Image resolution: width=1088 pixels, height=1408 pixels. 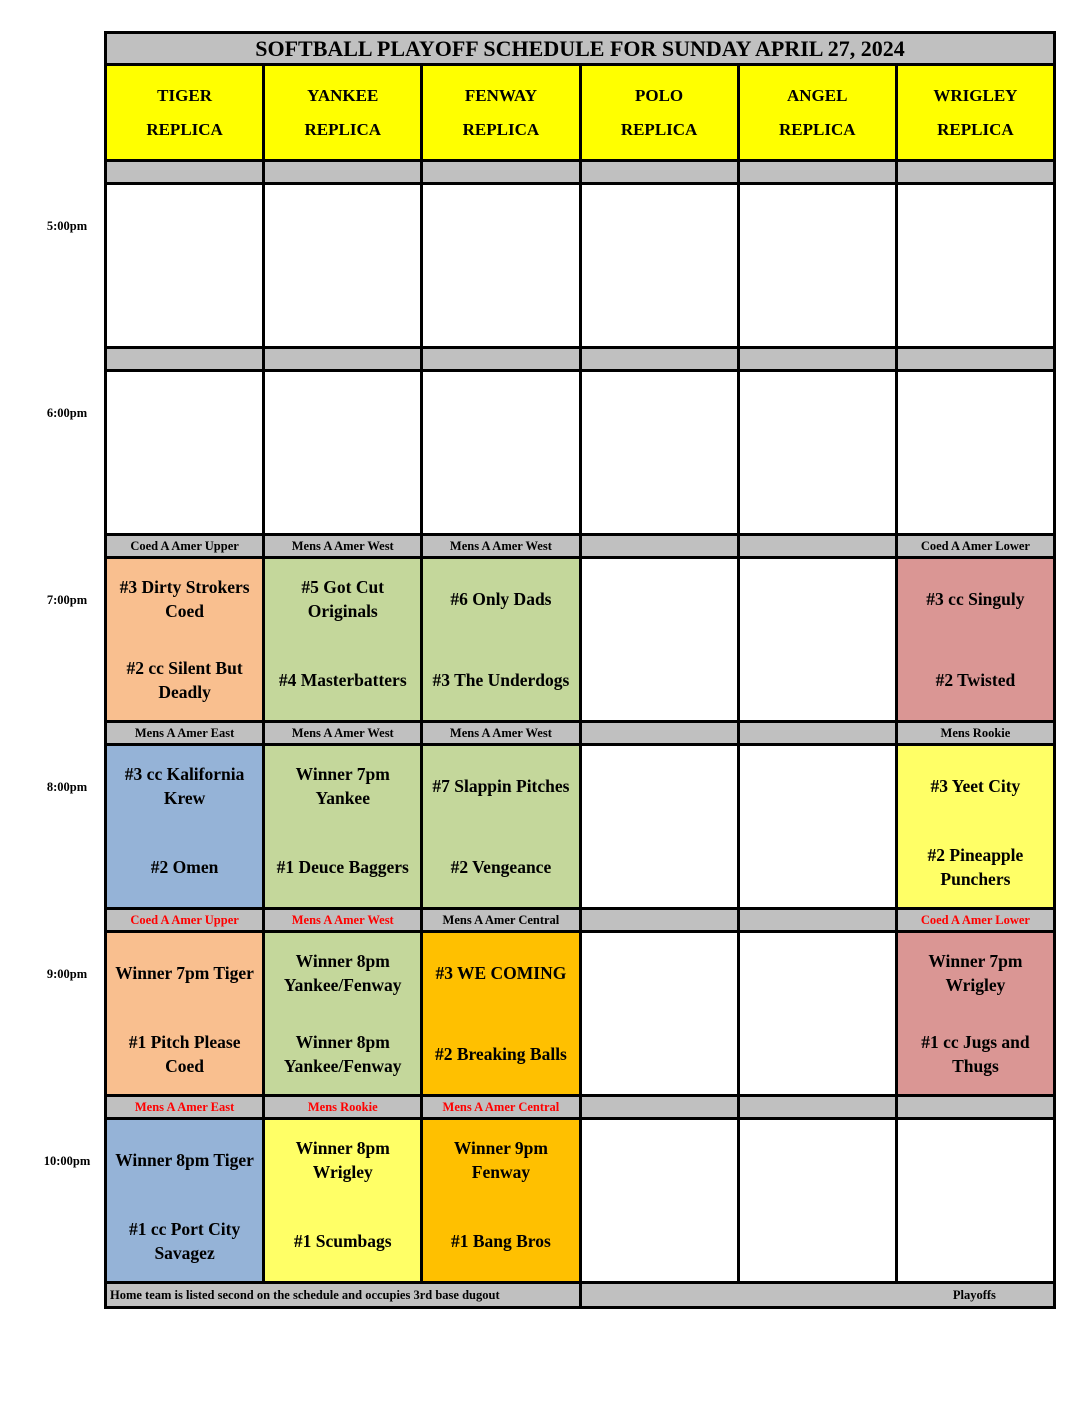 What do you see at coordinates (184, 1053) in the screenshot?
I see `team-name: #1 Pitch Please Coed` at bounding box center [184, 1053].